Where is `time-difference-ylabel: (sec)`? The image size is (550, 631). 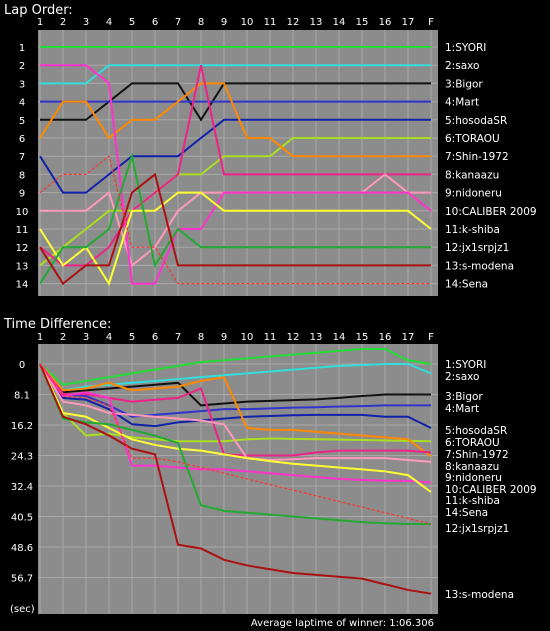 time-difference-ylabel: (sec) is located at coordinates (22, 609).